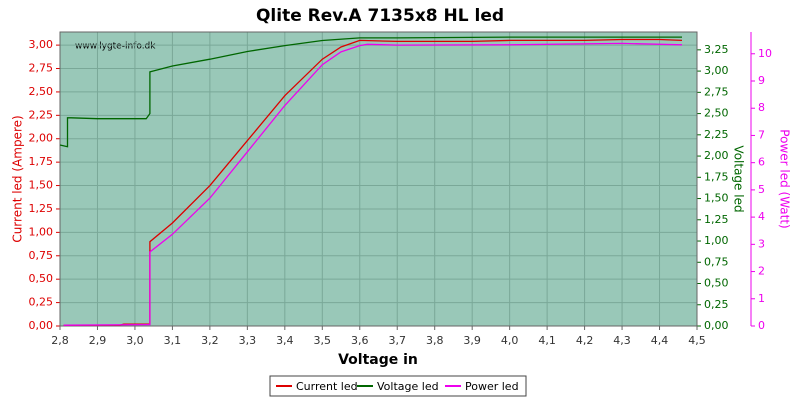  Describe the element at coordinates (761, 162) in the screenshot. I see `y-tick-label: 6` at that location.